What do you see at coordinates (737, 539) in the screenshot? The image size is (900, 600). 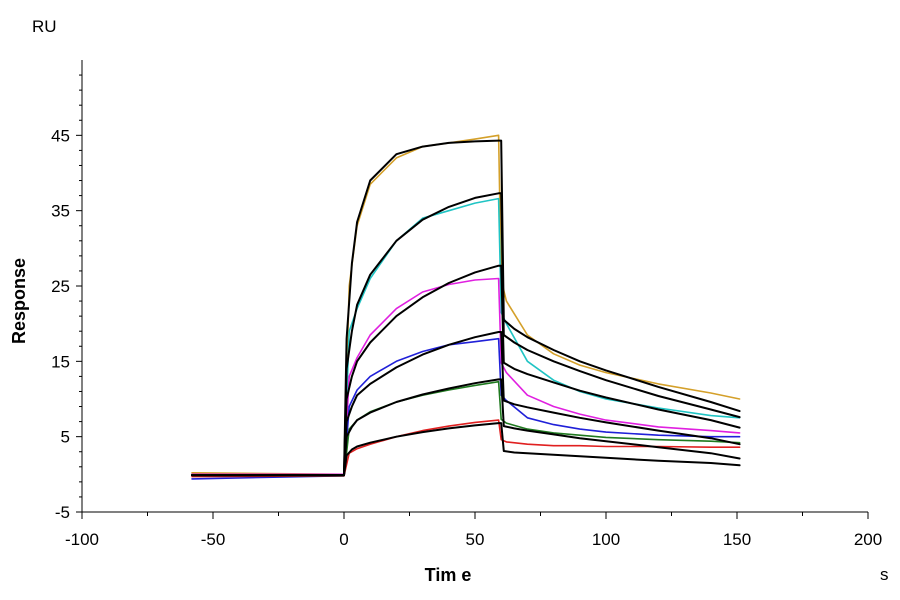 I see `x-tick-label: 150` at bounding box center [737, 539].